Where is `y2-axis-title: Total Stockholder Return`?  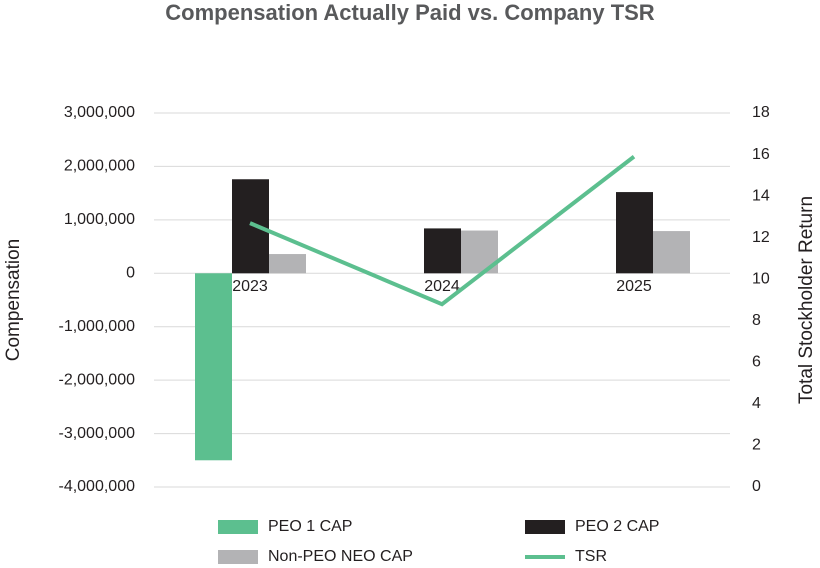
y2-axis-title: Total Stockholder Return is located at coordinates (806, 300).